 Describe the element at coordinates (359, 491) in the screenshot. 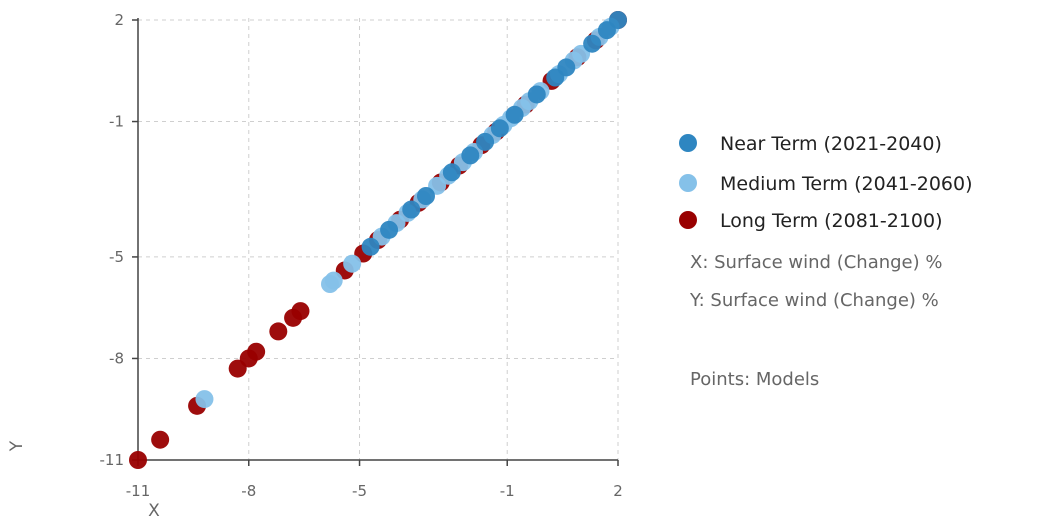

I see `x-tick-label: -5` at that location.